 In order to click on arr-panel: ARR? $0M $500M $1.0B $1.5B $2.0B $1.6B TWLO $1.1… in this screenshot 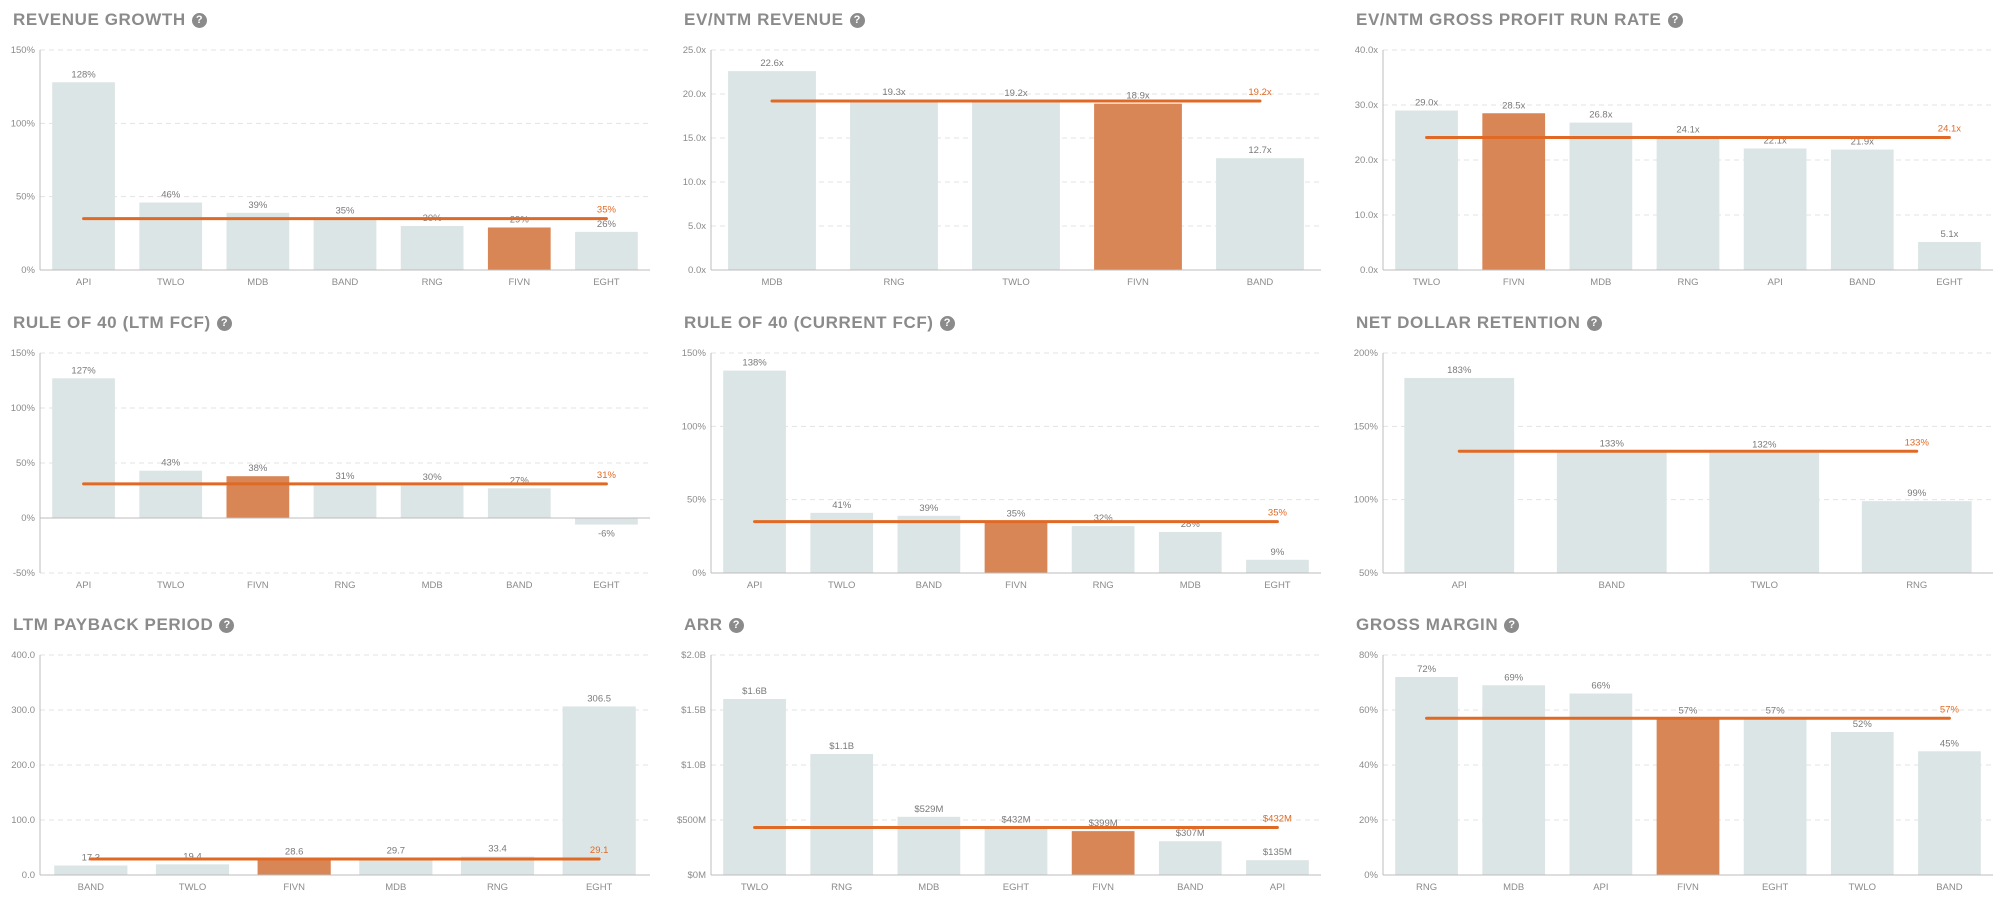, I will do `click(1001, 752)`.